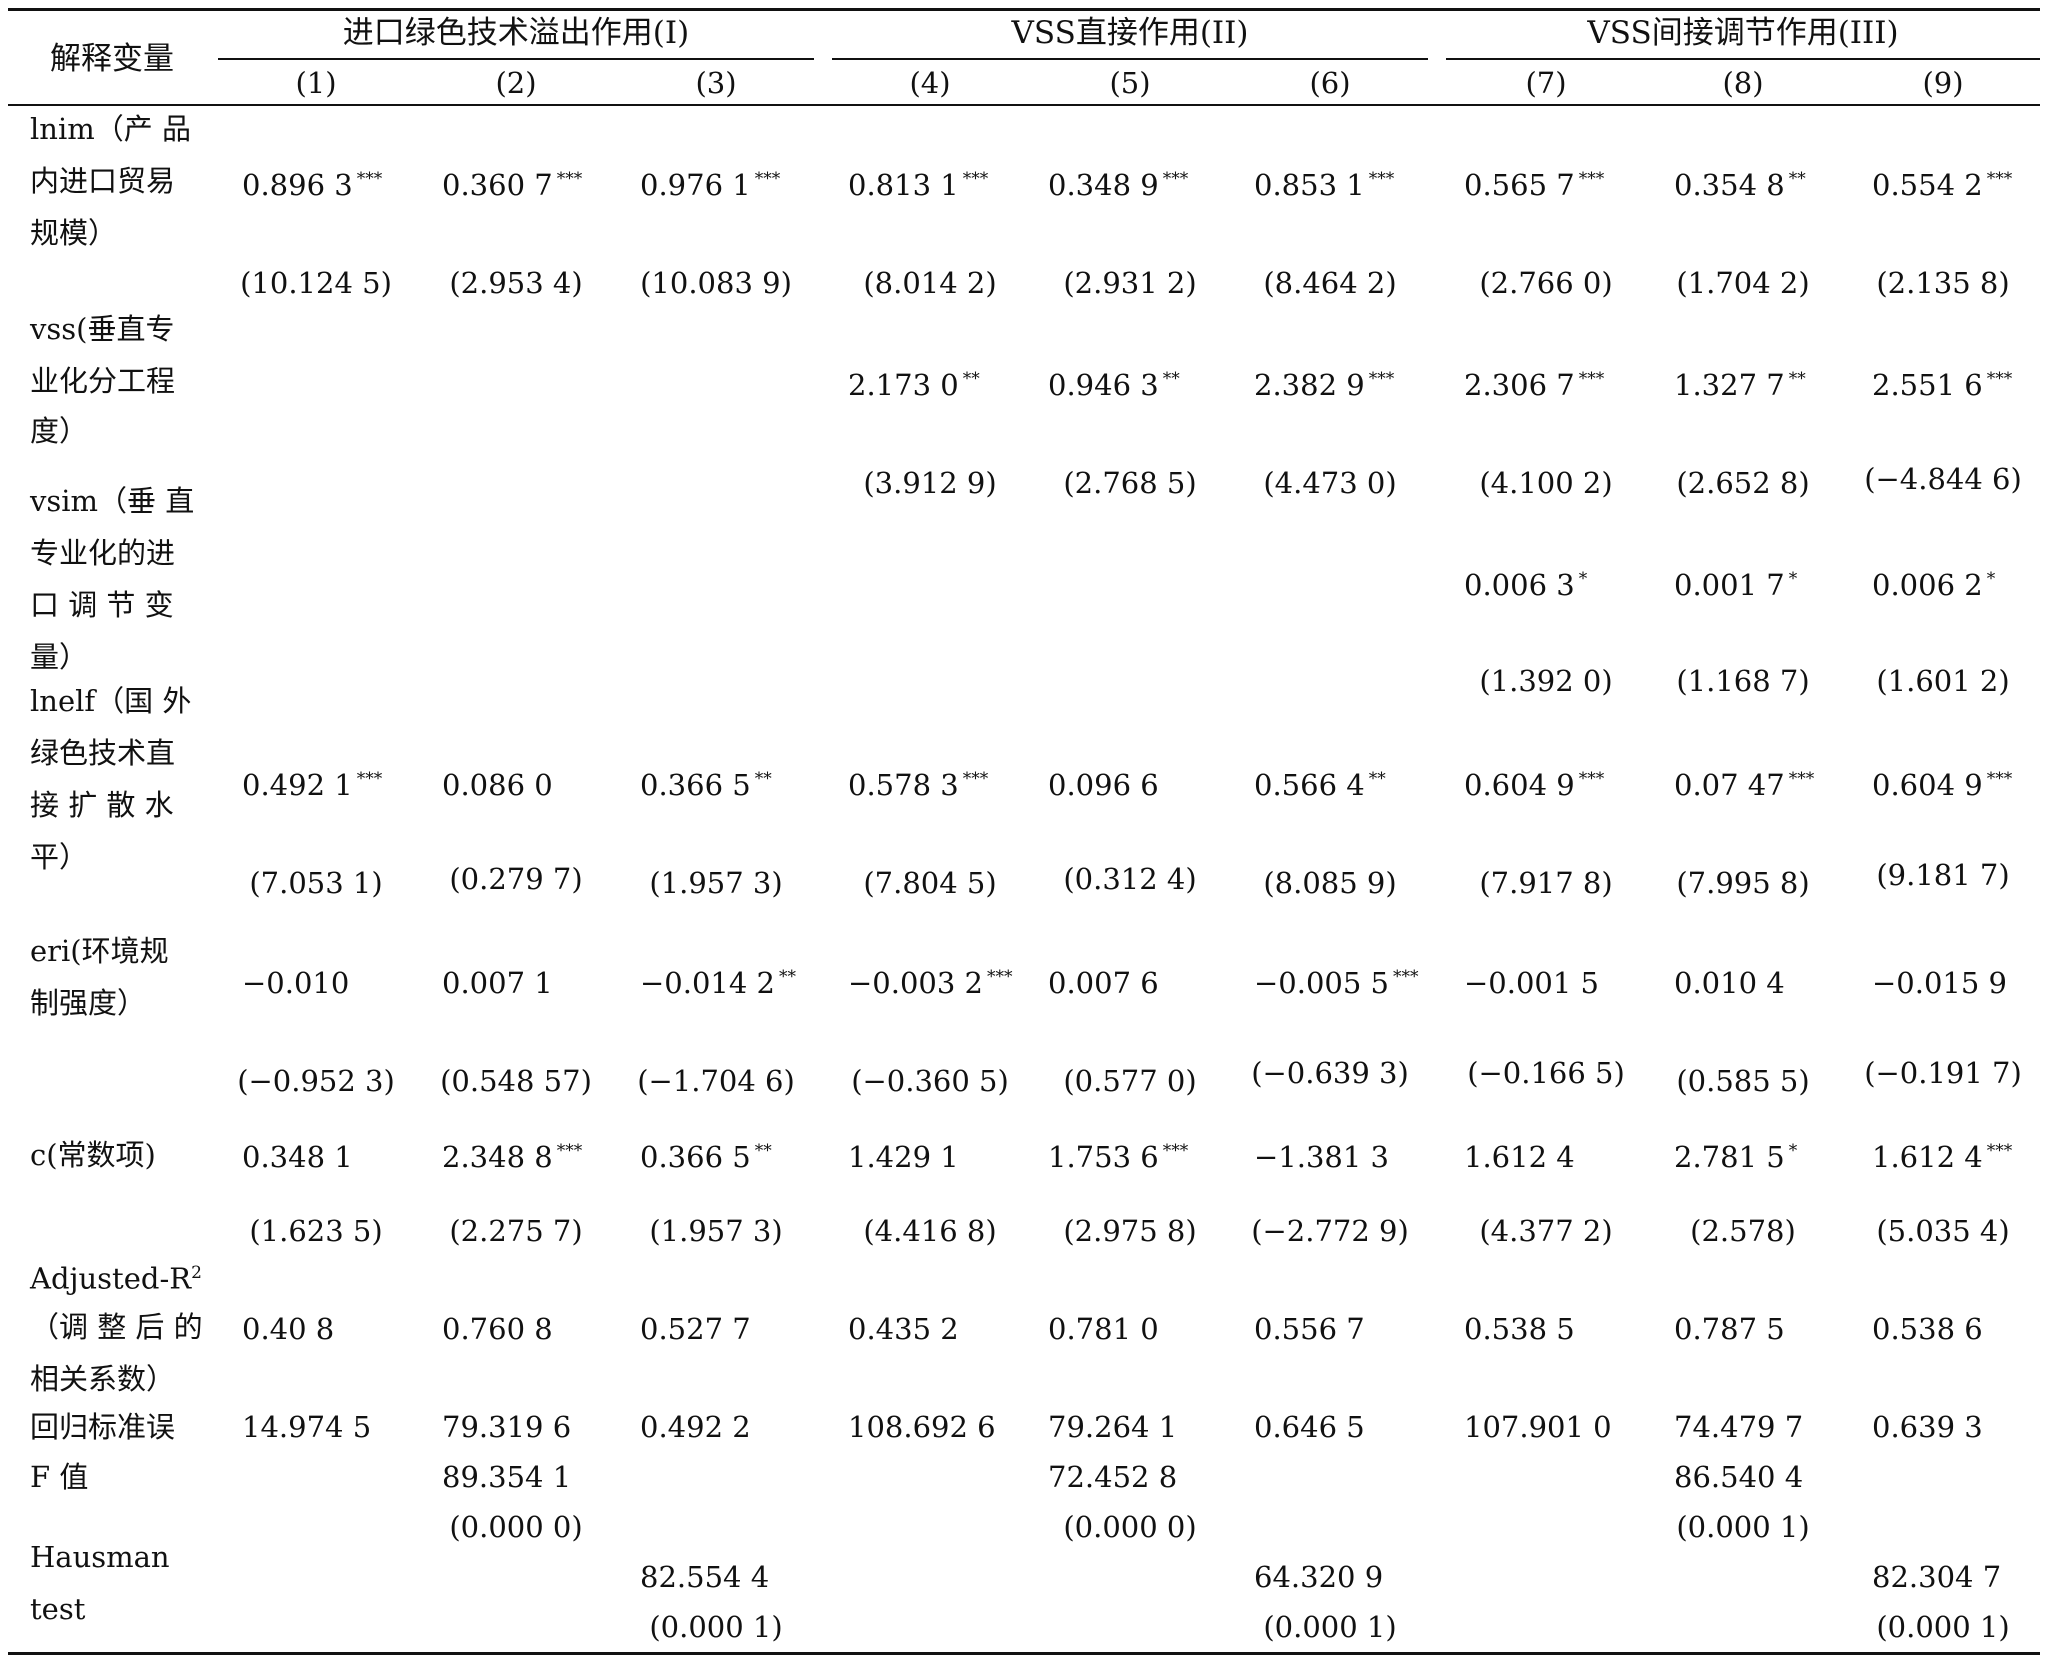 The height and width of the screenshot is (1664, 2048). I want to click on coefficient-cell: 0.853 1 ***, so click(1324, 185).